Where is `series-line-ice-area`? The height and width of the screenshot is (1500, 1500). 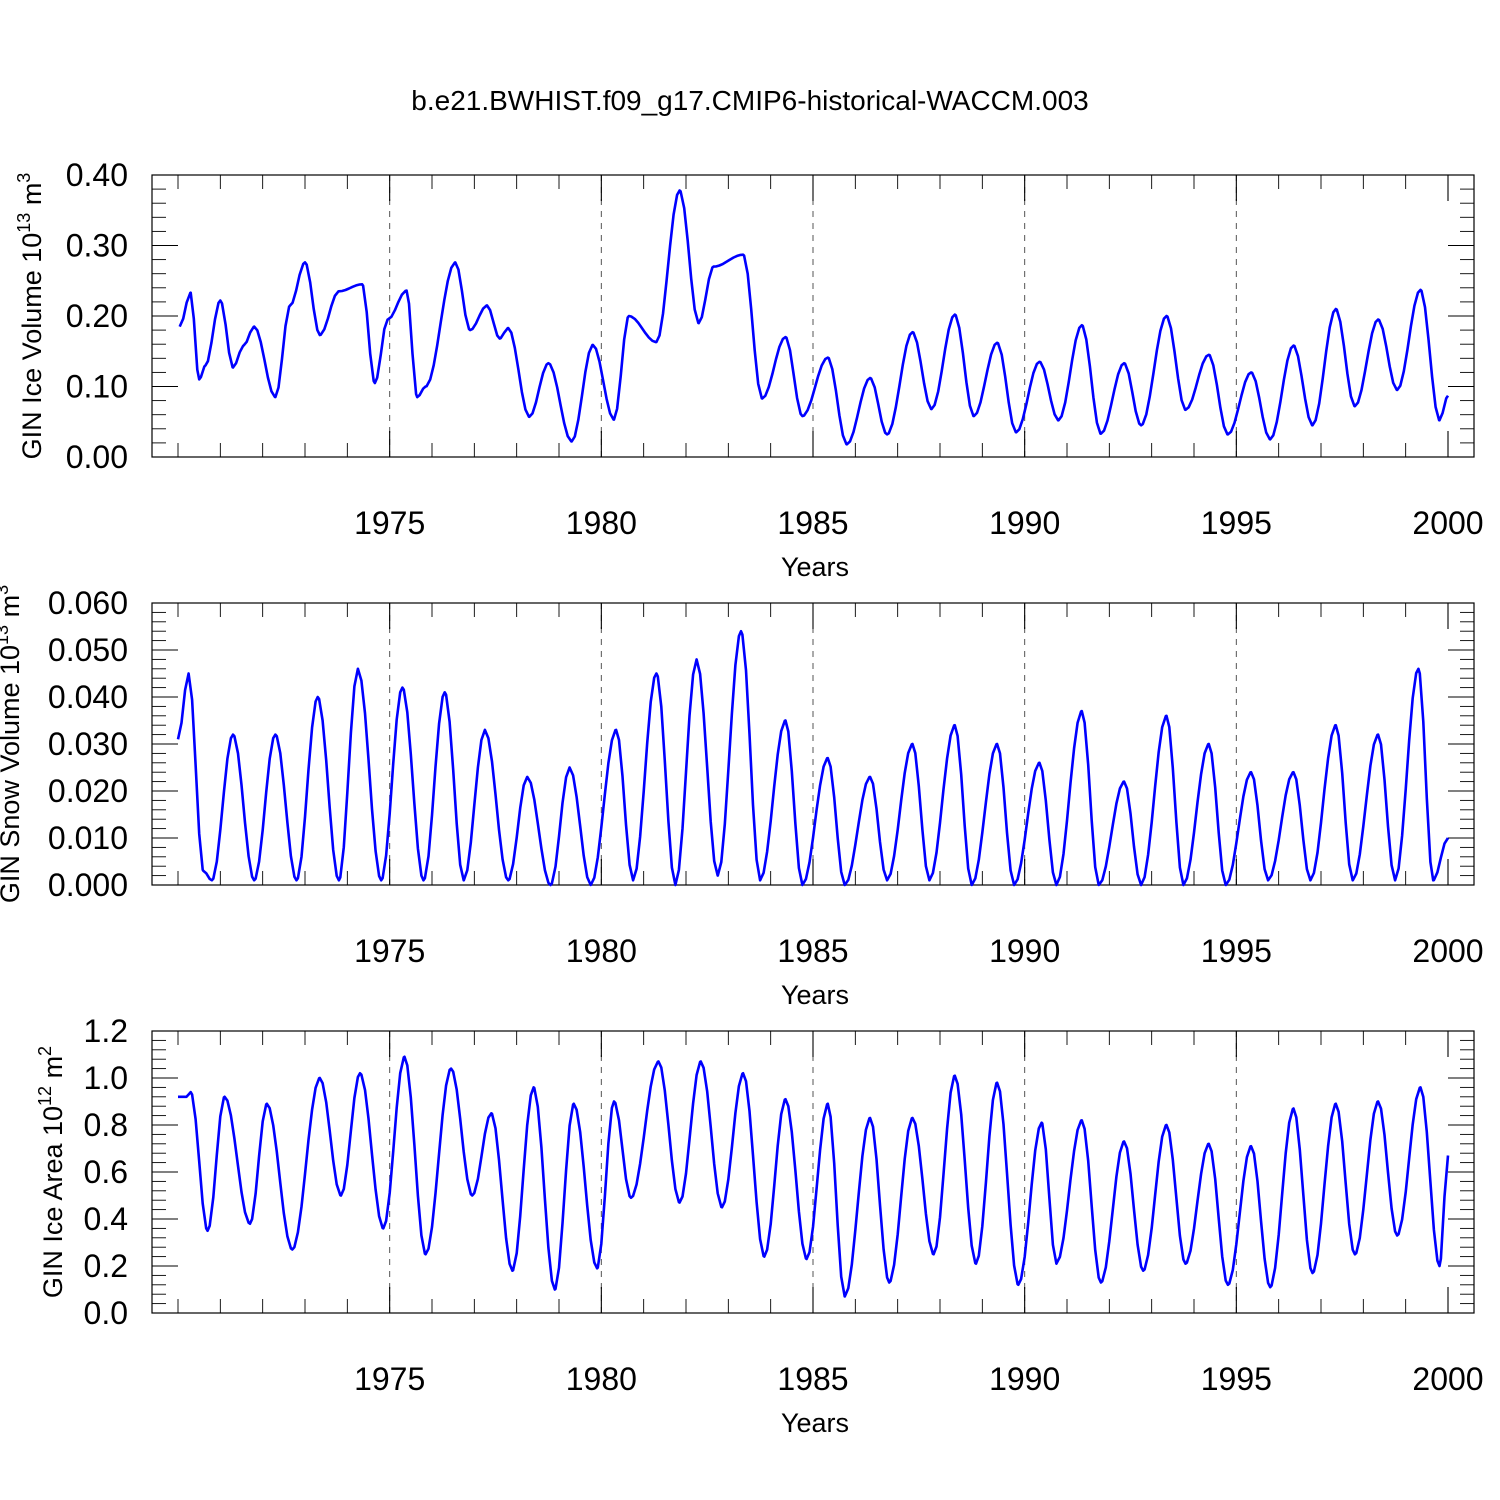
series-line-ice-area is located at coordinates (814, 1176).